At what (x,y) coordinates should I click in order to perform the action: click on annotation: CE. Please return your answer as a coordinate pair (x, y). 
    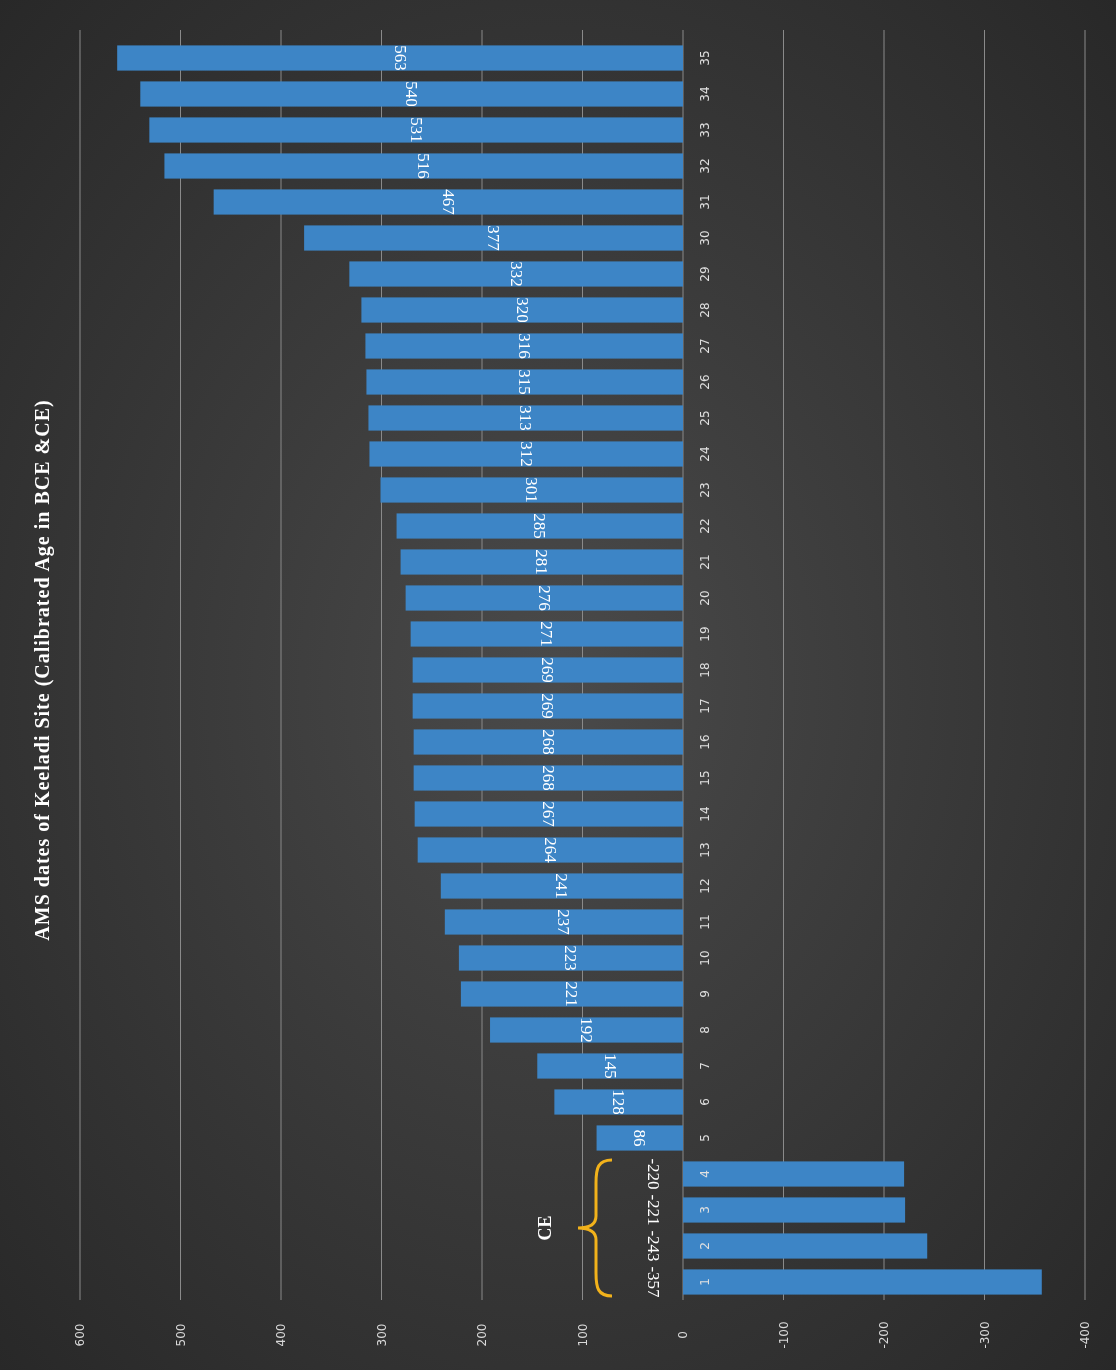
    Looking at the image, I should click on (545, 1228).